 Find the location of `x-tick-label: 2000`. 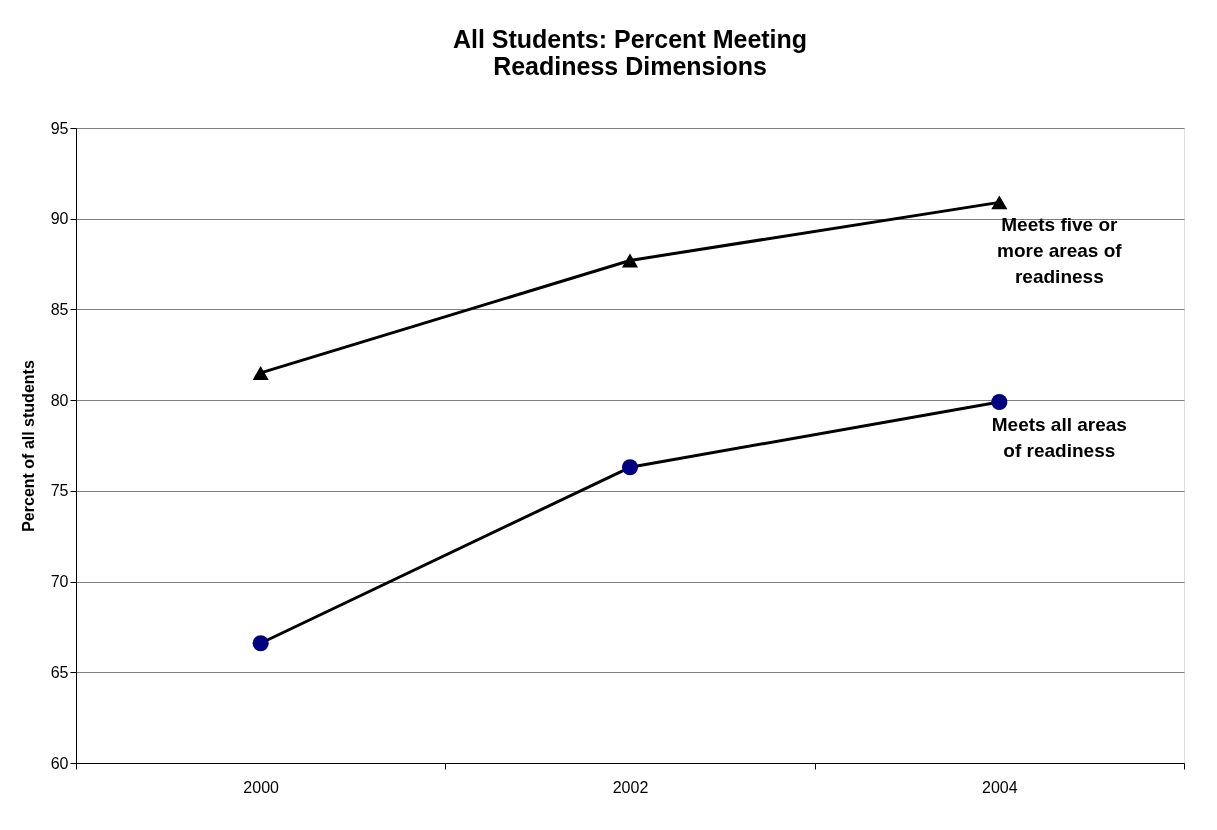

x-tick-label: 2000 is located at coordinates (261, 787).